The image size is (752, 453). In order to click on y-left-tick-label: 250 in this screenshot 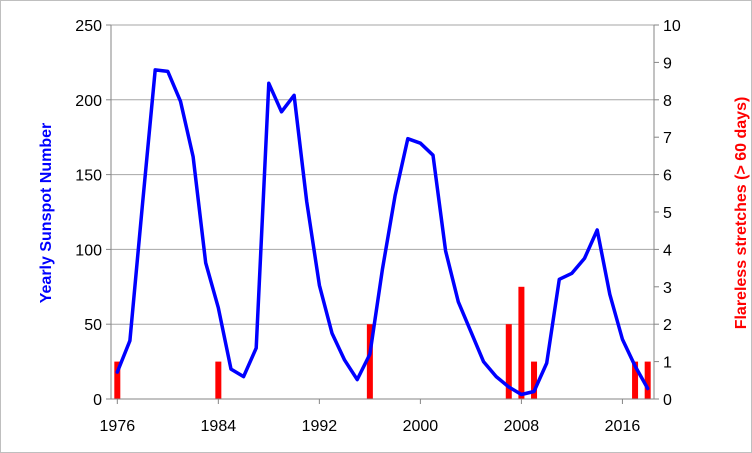, I will do `click(88, 26)`.